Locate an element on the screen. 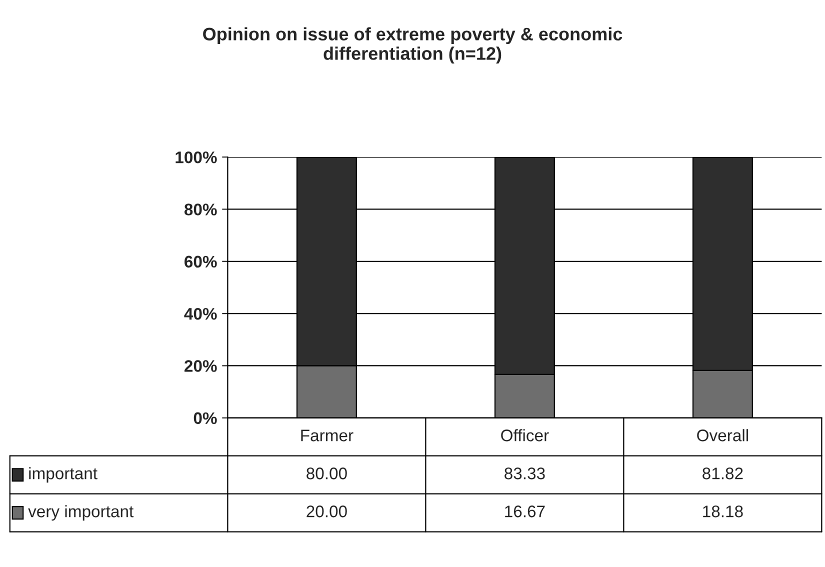 The height and width of the screenshot is (567, 825). legend-label: important is located at coordinates (63, 475).